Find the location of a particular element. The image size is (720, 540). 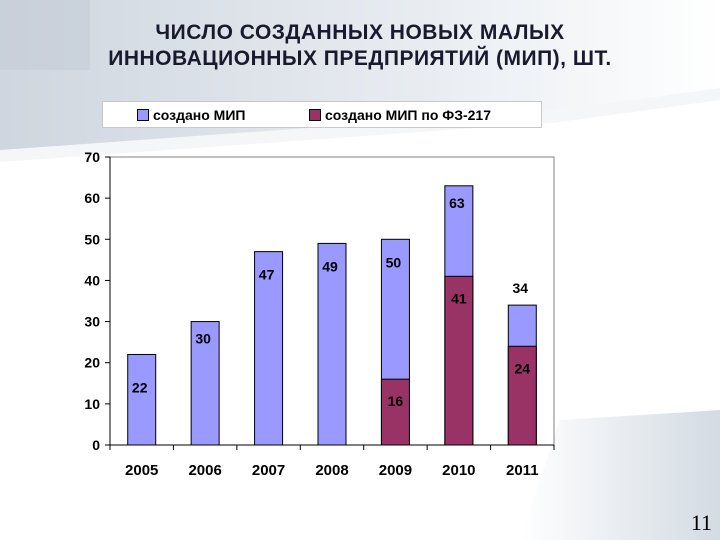

bar-2008-created is located at coordinates (332, 344).